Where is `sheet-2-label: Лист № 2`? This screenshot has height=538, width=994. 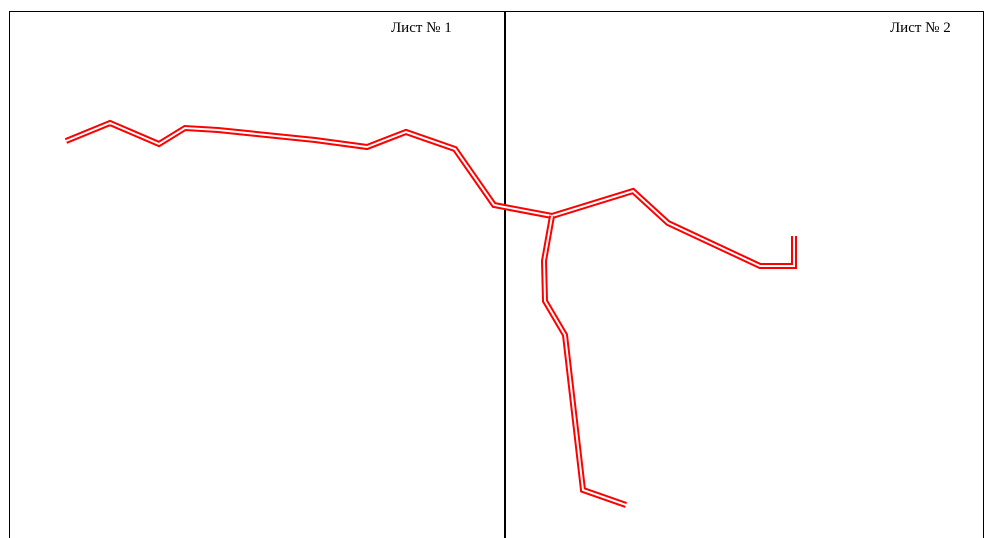 sheet-2-label: Лист № 2 is located at coordinates (920, 28).